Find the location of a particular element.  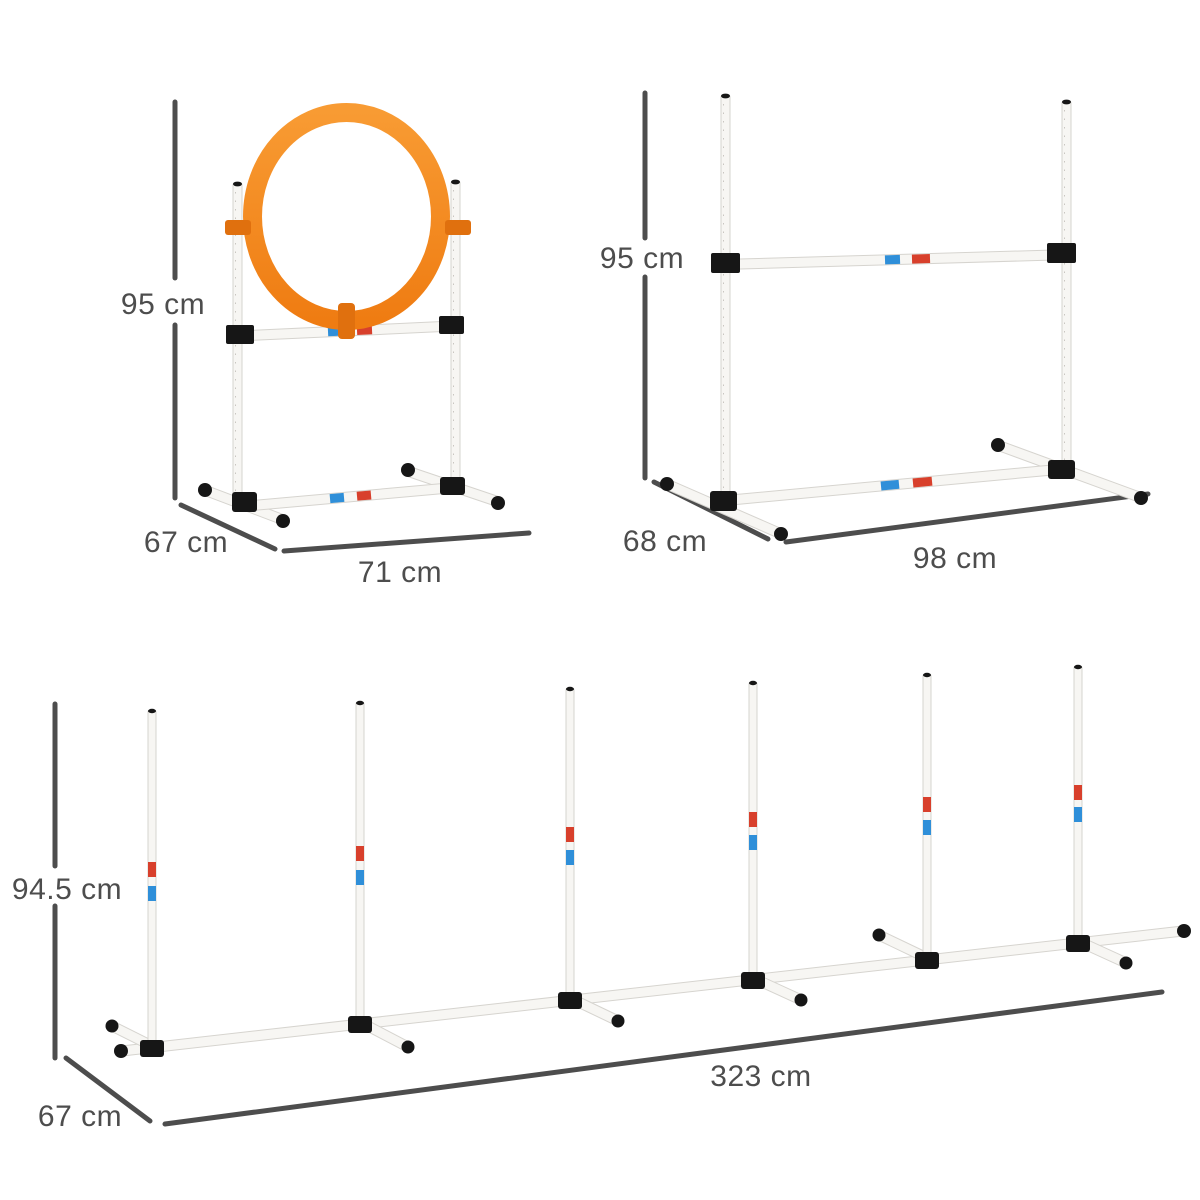

hurdle-right-foot-cap-back is located at coordinates (998, 445).